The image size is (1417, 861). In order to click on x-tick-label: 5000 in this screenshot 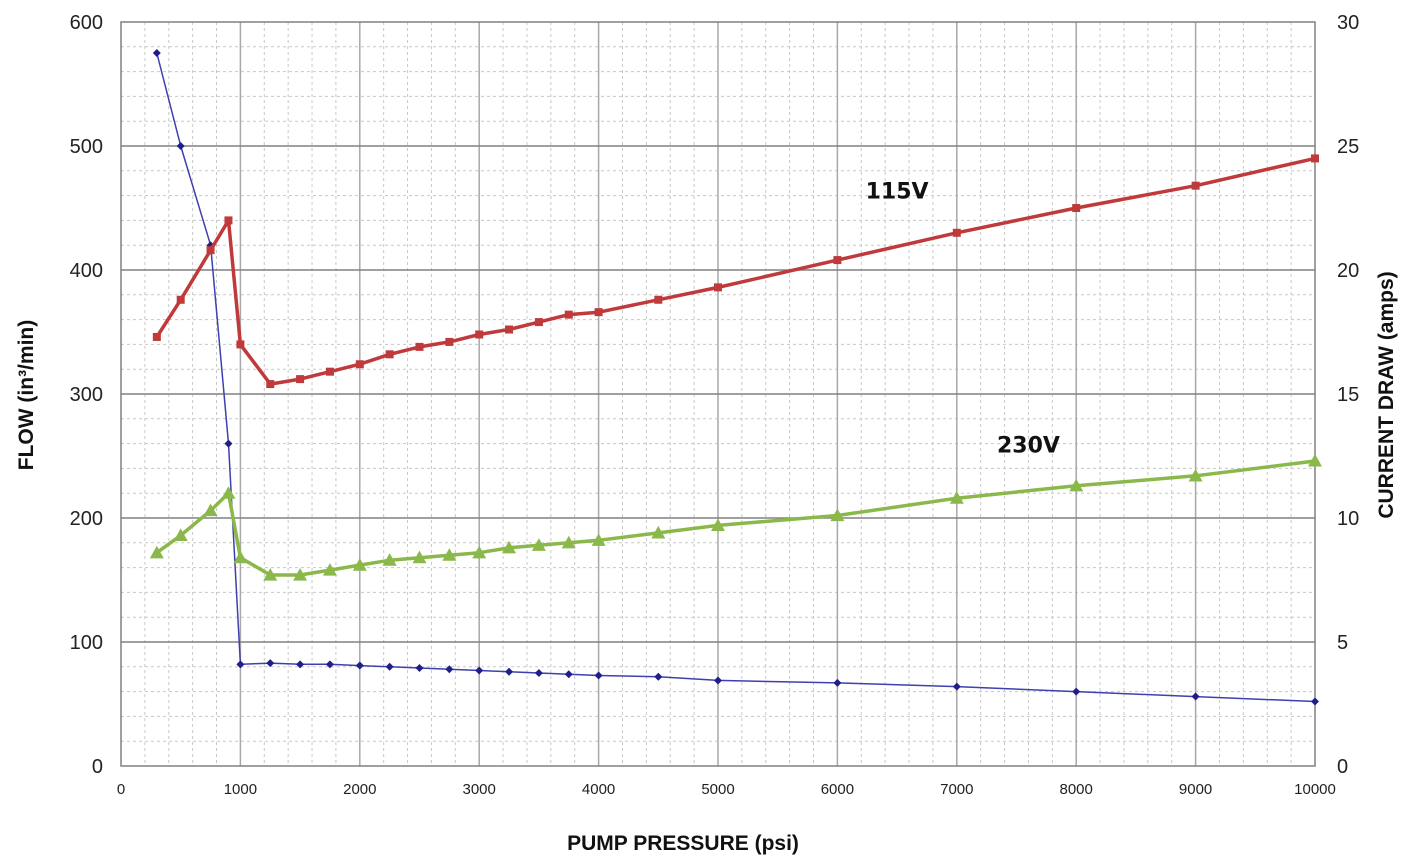, I will do `click(717, 789)`.